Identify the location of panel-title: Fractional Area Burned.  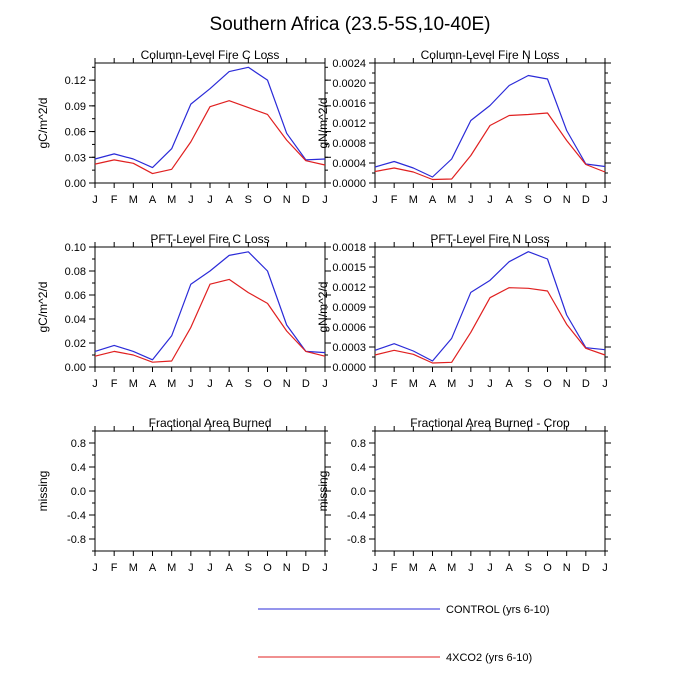
(210, 423).